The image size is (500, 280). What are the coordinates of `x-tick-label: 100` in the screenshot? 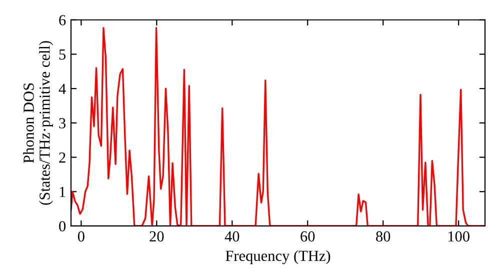 It's located at (459, 236).